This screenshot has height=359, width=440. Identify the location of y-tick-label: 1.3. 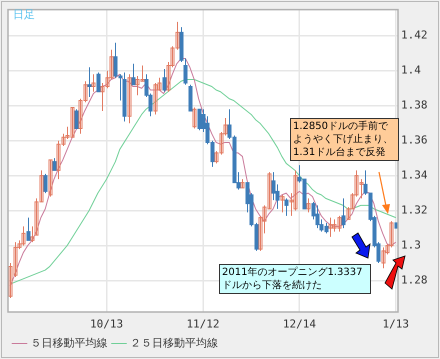
(411, 245).